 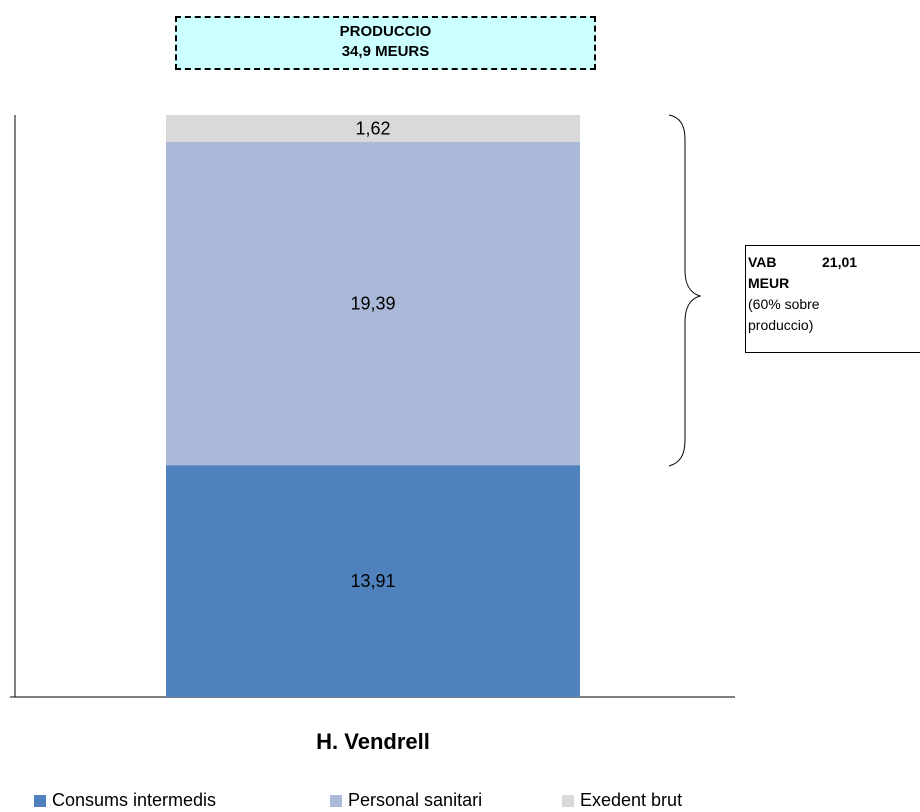 I want to click on legend-label: Consums intermedis, so click(x=134, y=800).